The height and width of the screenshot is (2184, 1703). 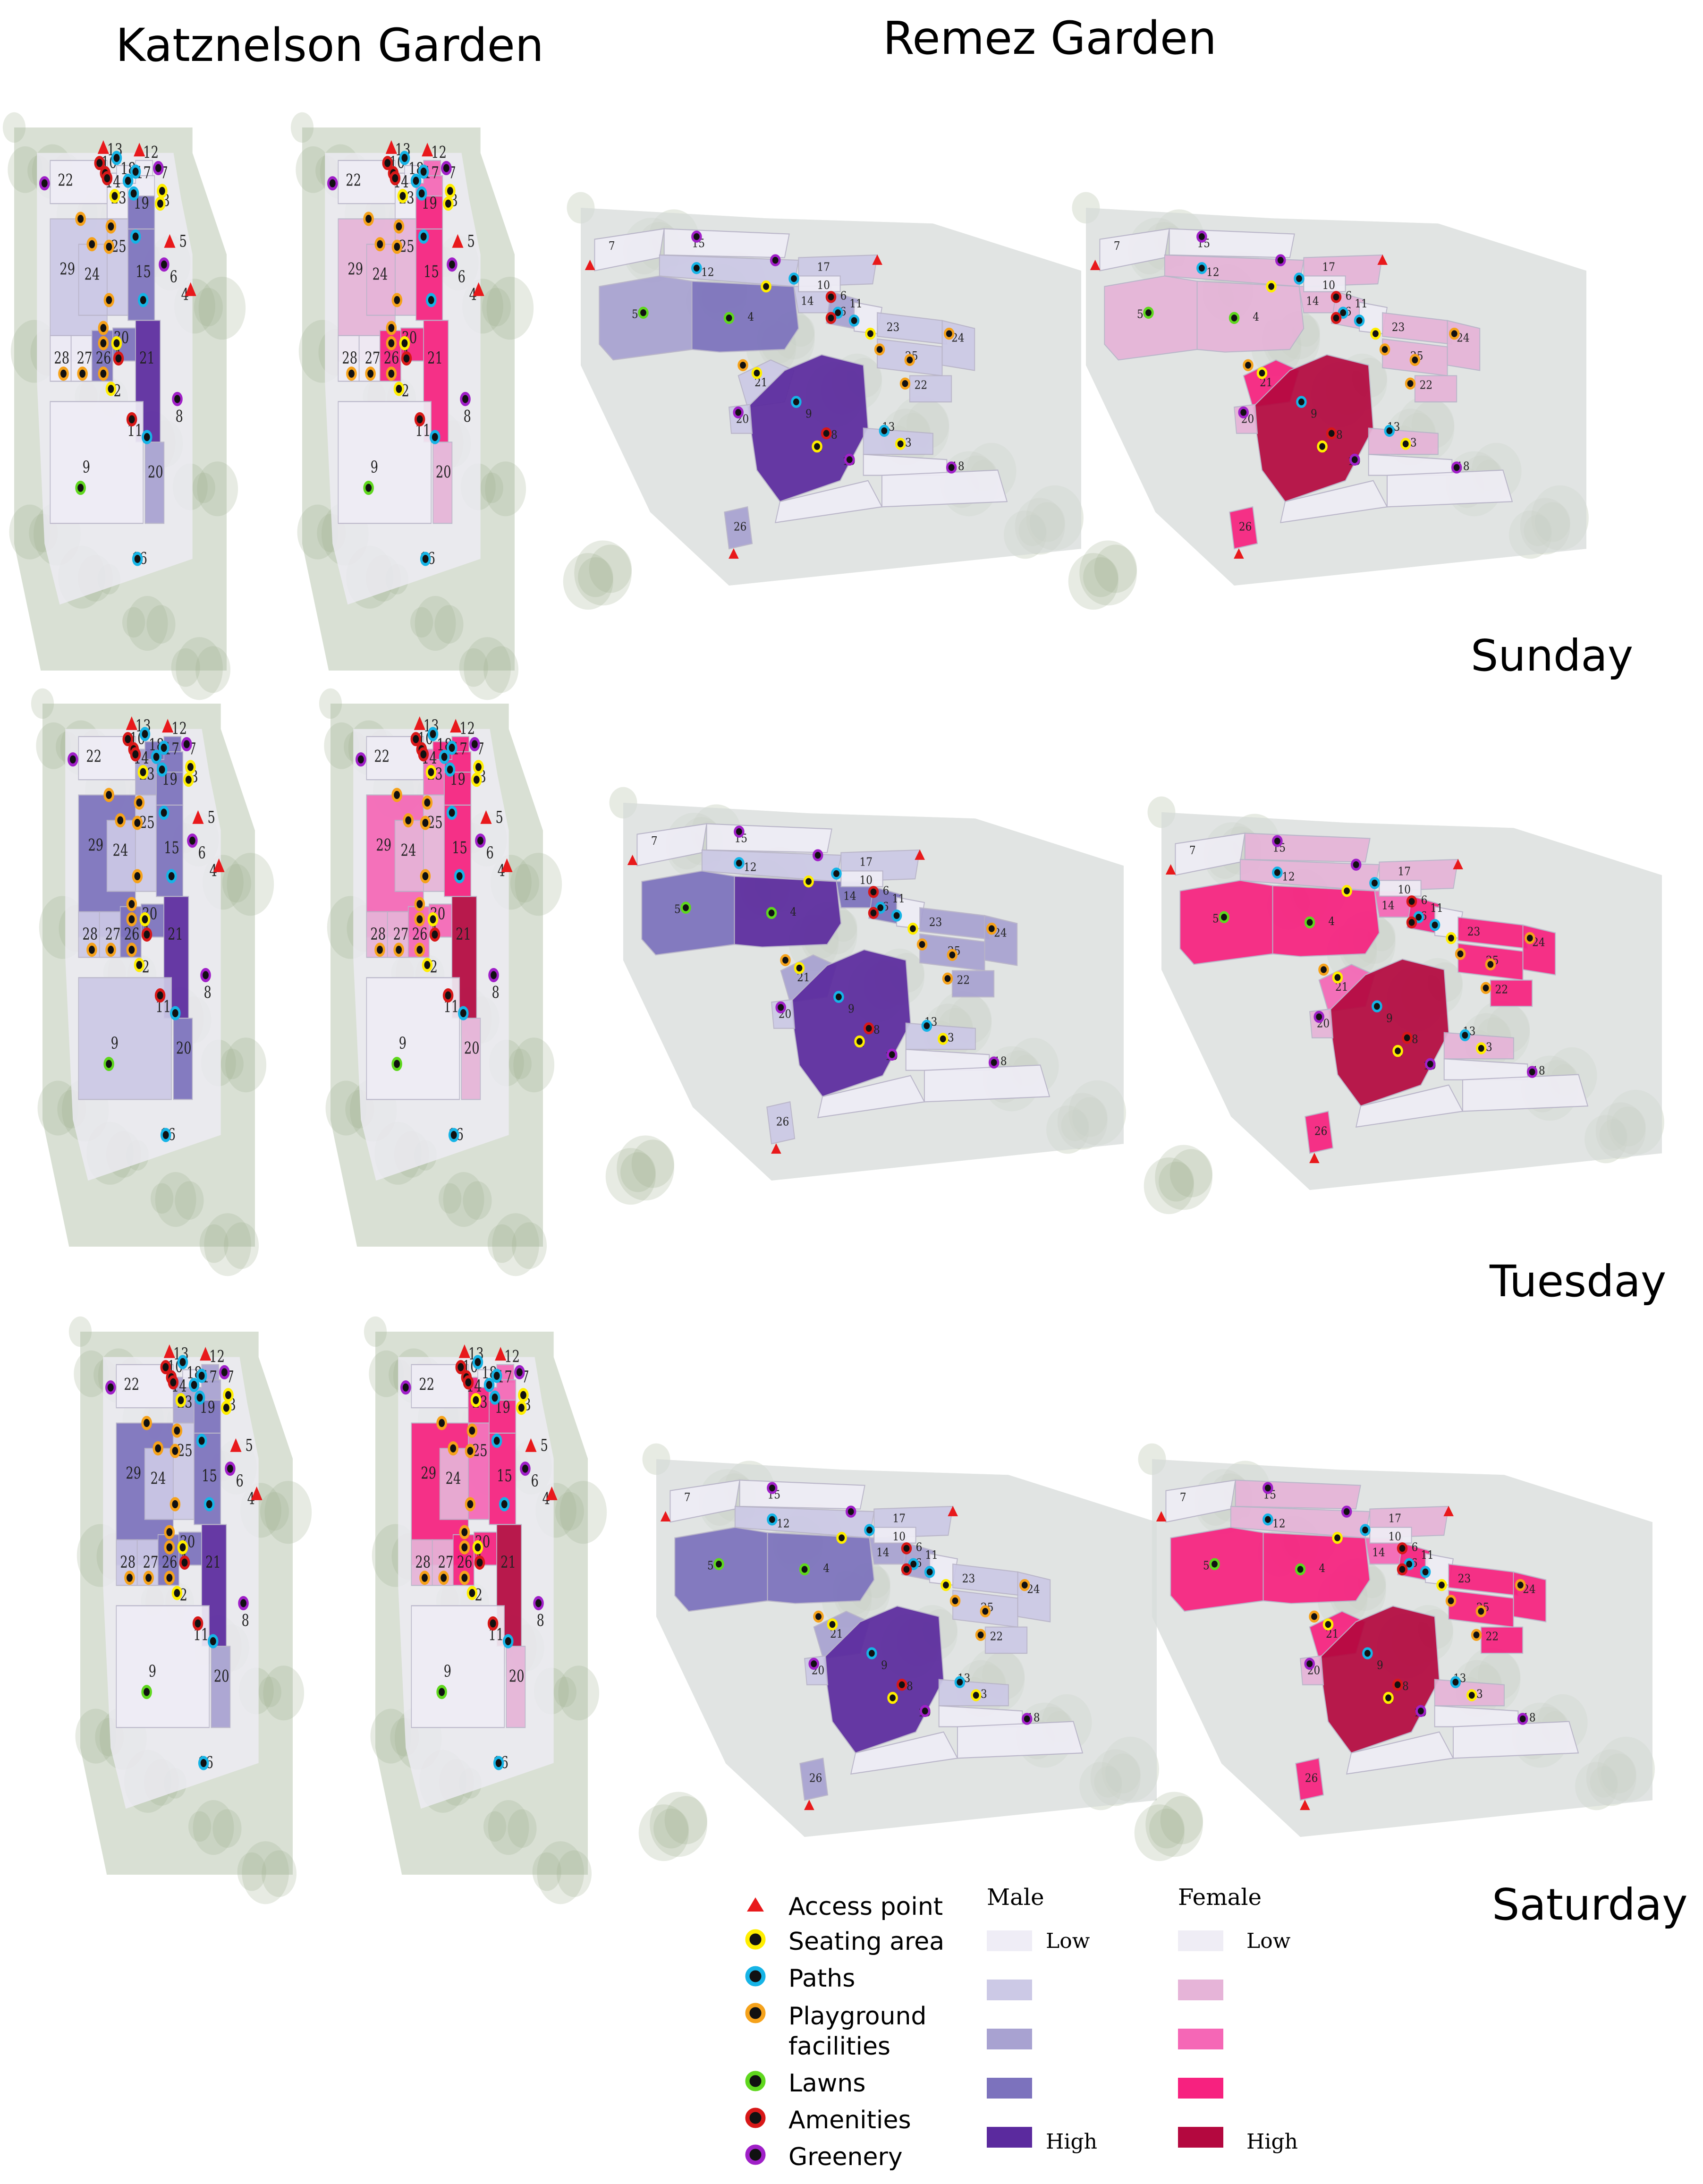 What do you see at coordinates (472, 1048) in the screenshot?
I see `zone-label-20: 20` at bounding box center [472, 1048].